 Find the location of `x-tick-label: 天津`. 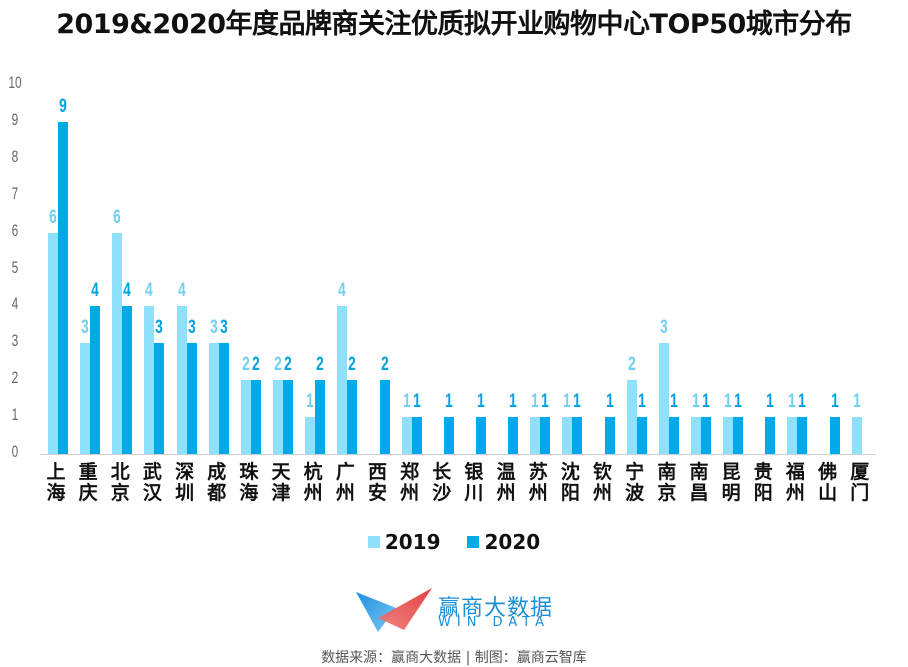

x-tick-label: 天津 is located at coordinates (281, 482).